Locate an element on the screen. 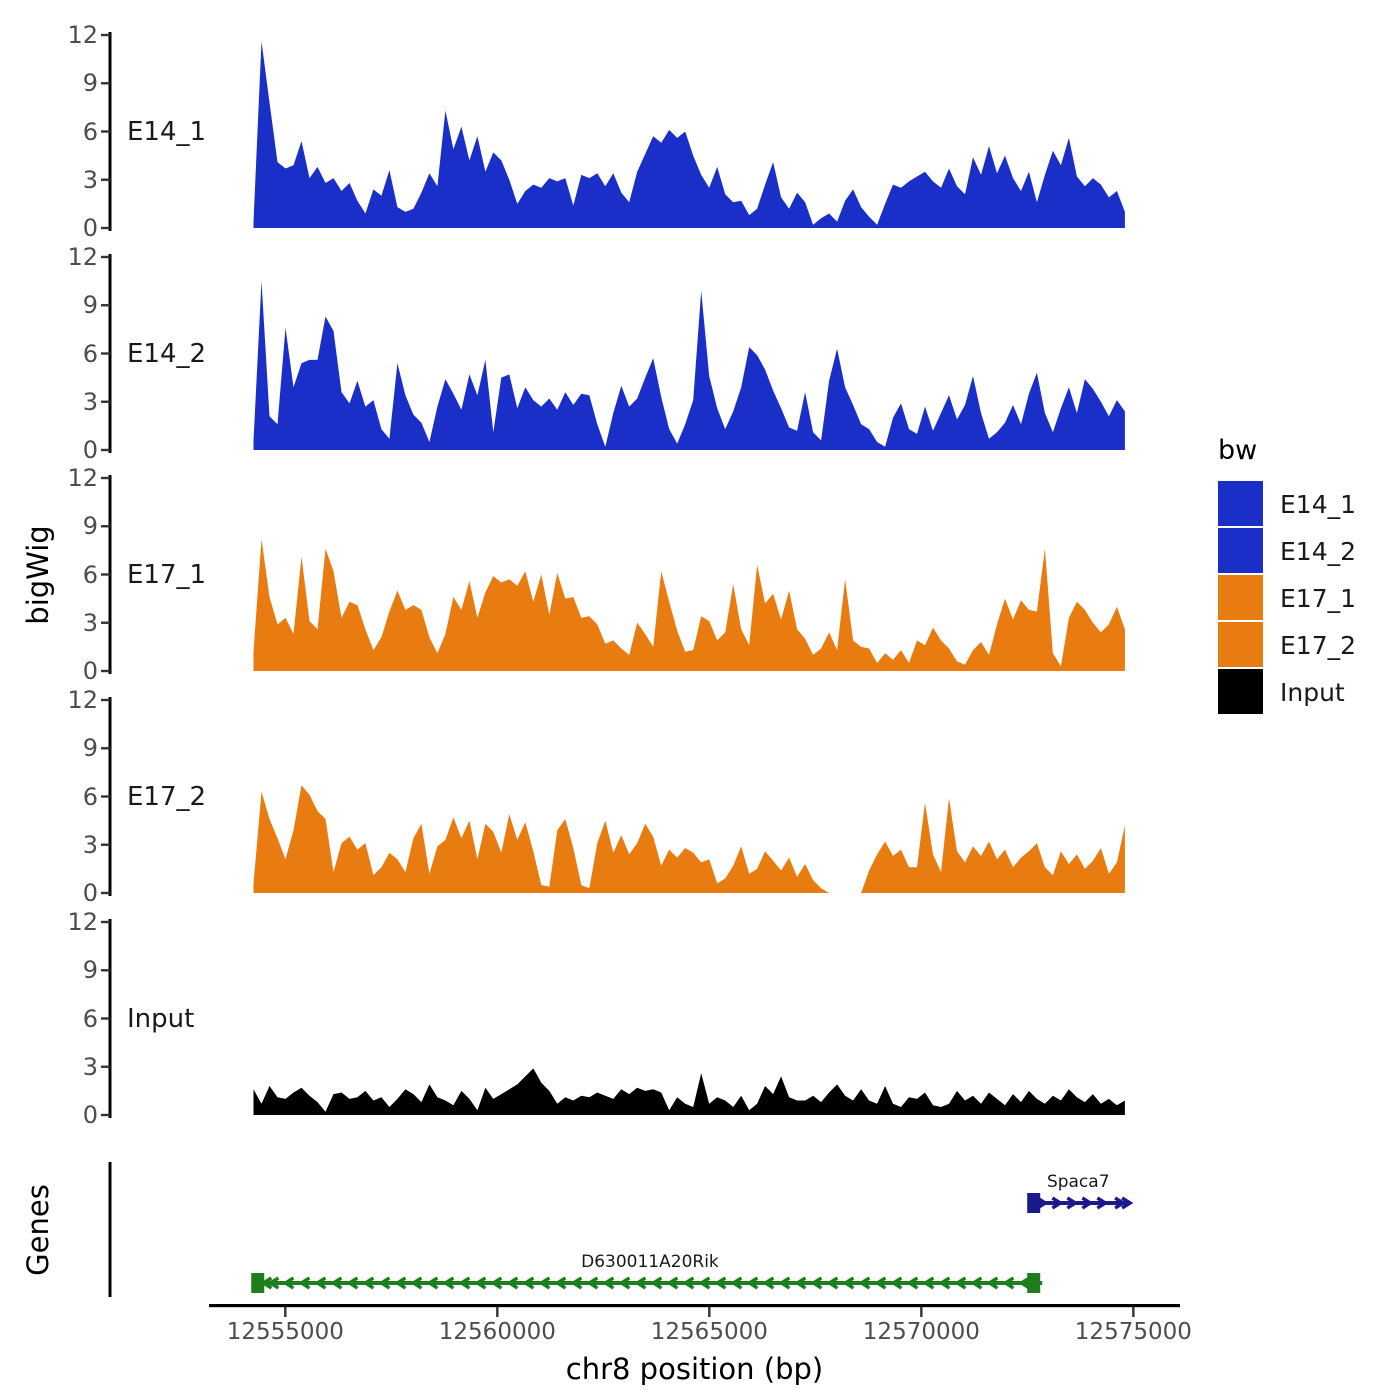  x-tick-label: 12570000 is located at coordinates (921, 1332).